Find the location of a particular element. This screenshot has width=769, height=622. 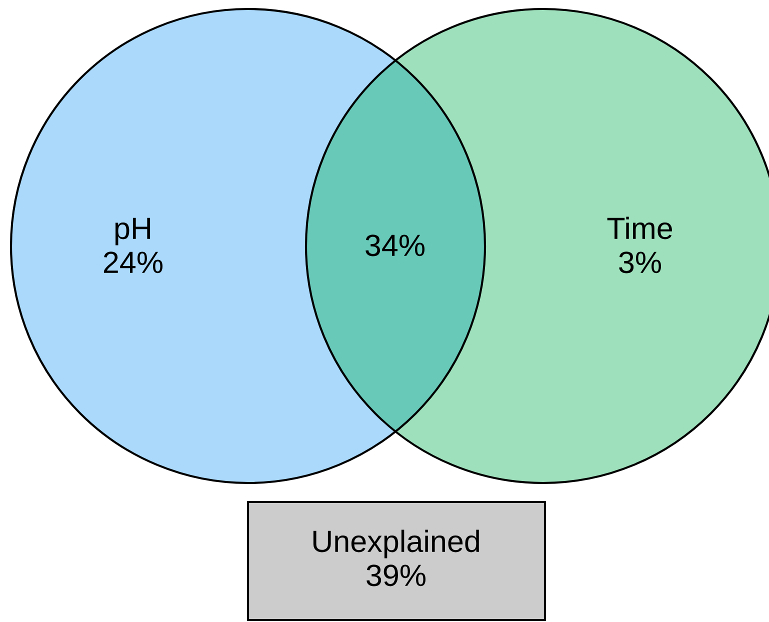

category-label: Time is located at coordinates (639, 228).